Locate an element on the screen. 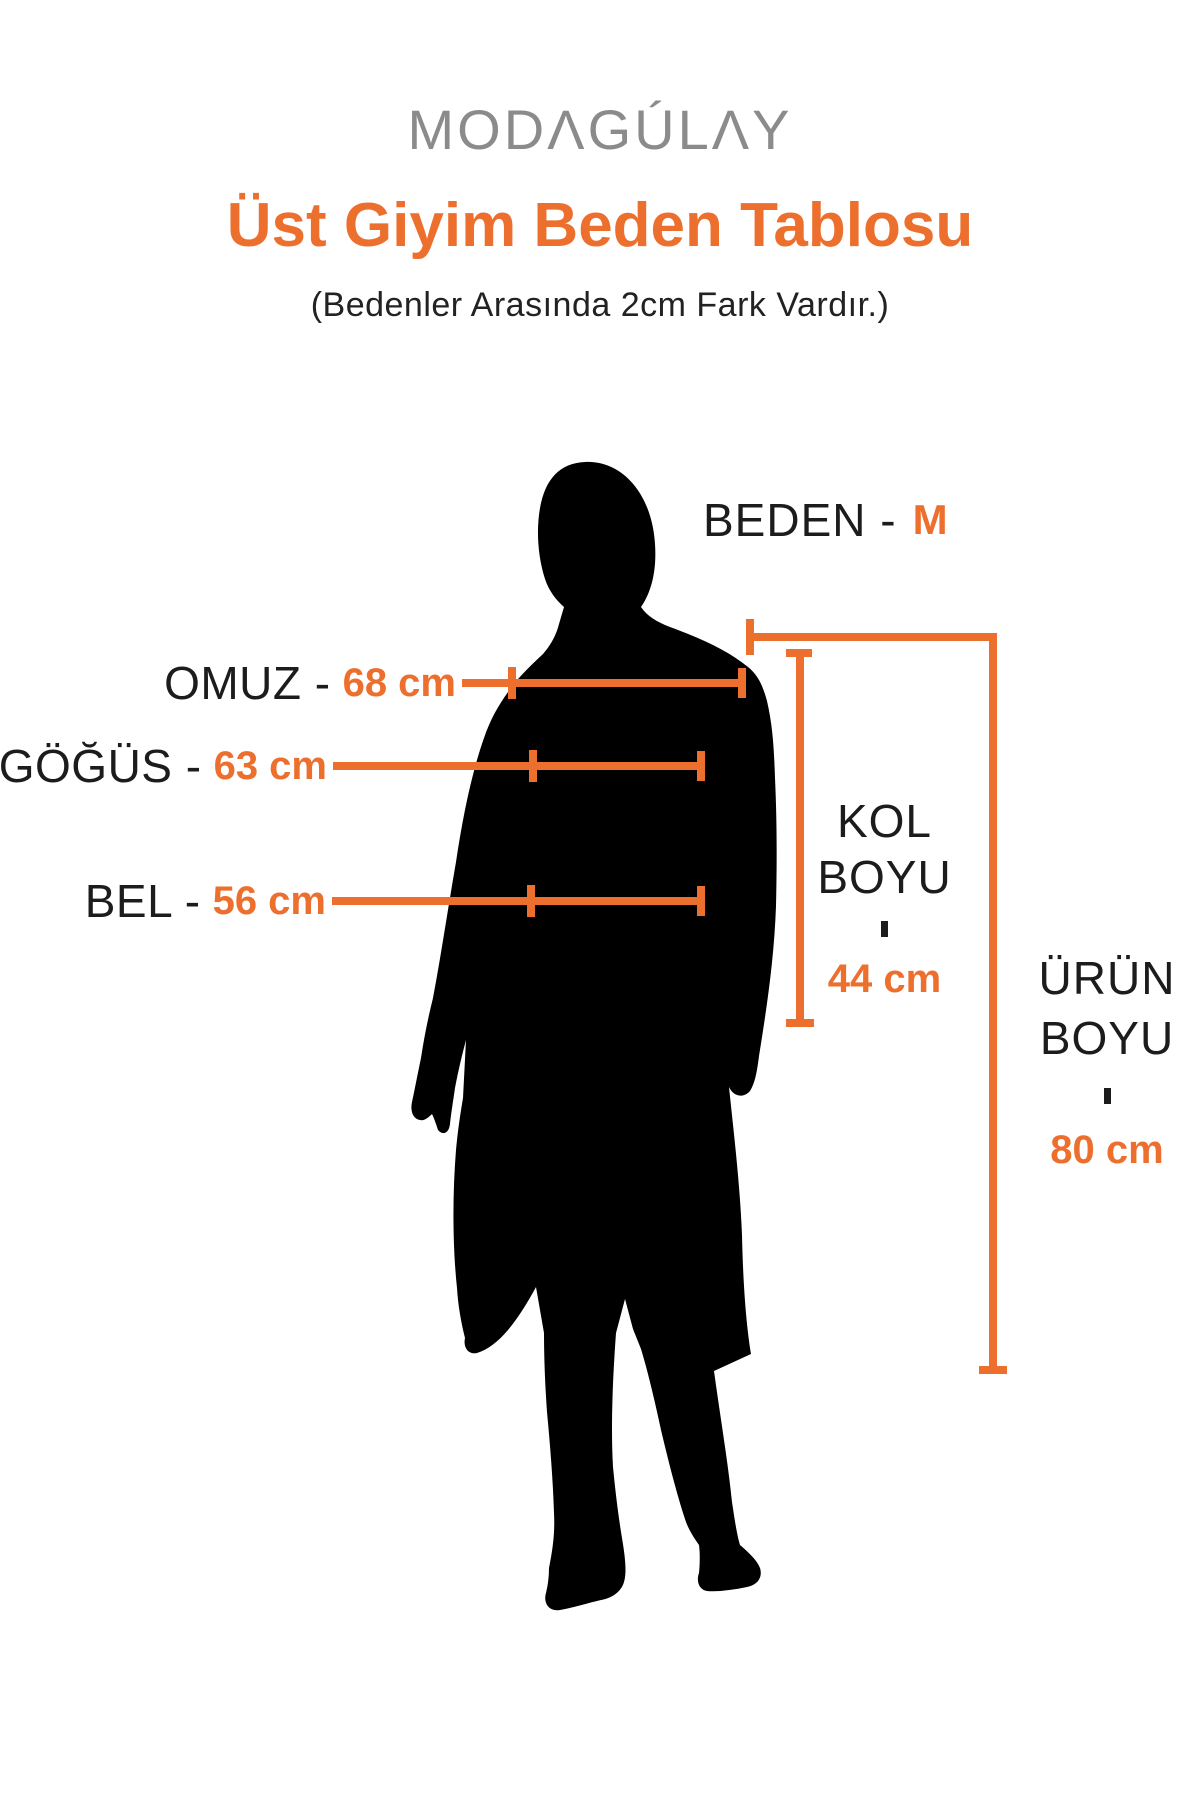 The image size is (1200, 1800). urun-boyu-label-text: ÜRÜN BOYU is located at coordinates (1107, 1008).